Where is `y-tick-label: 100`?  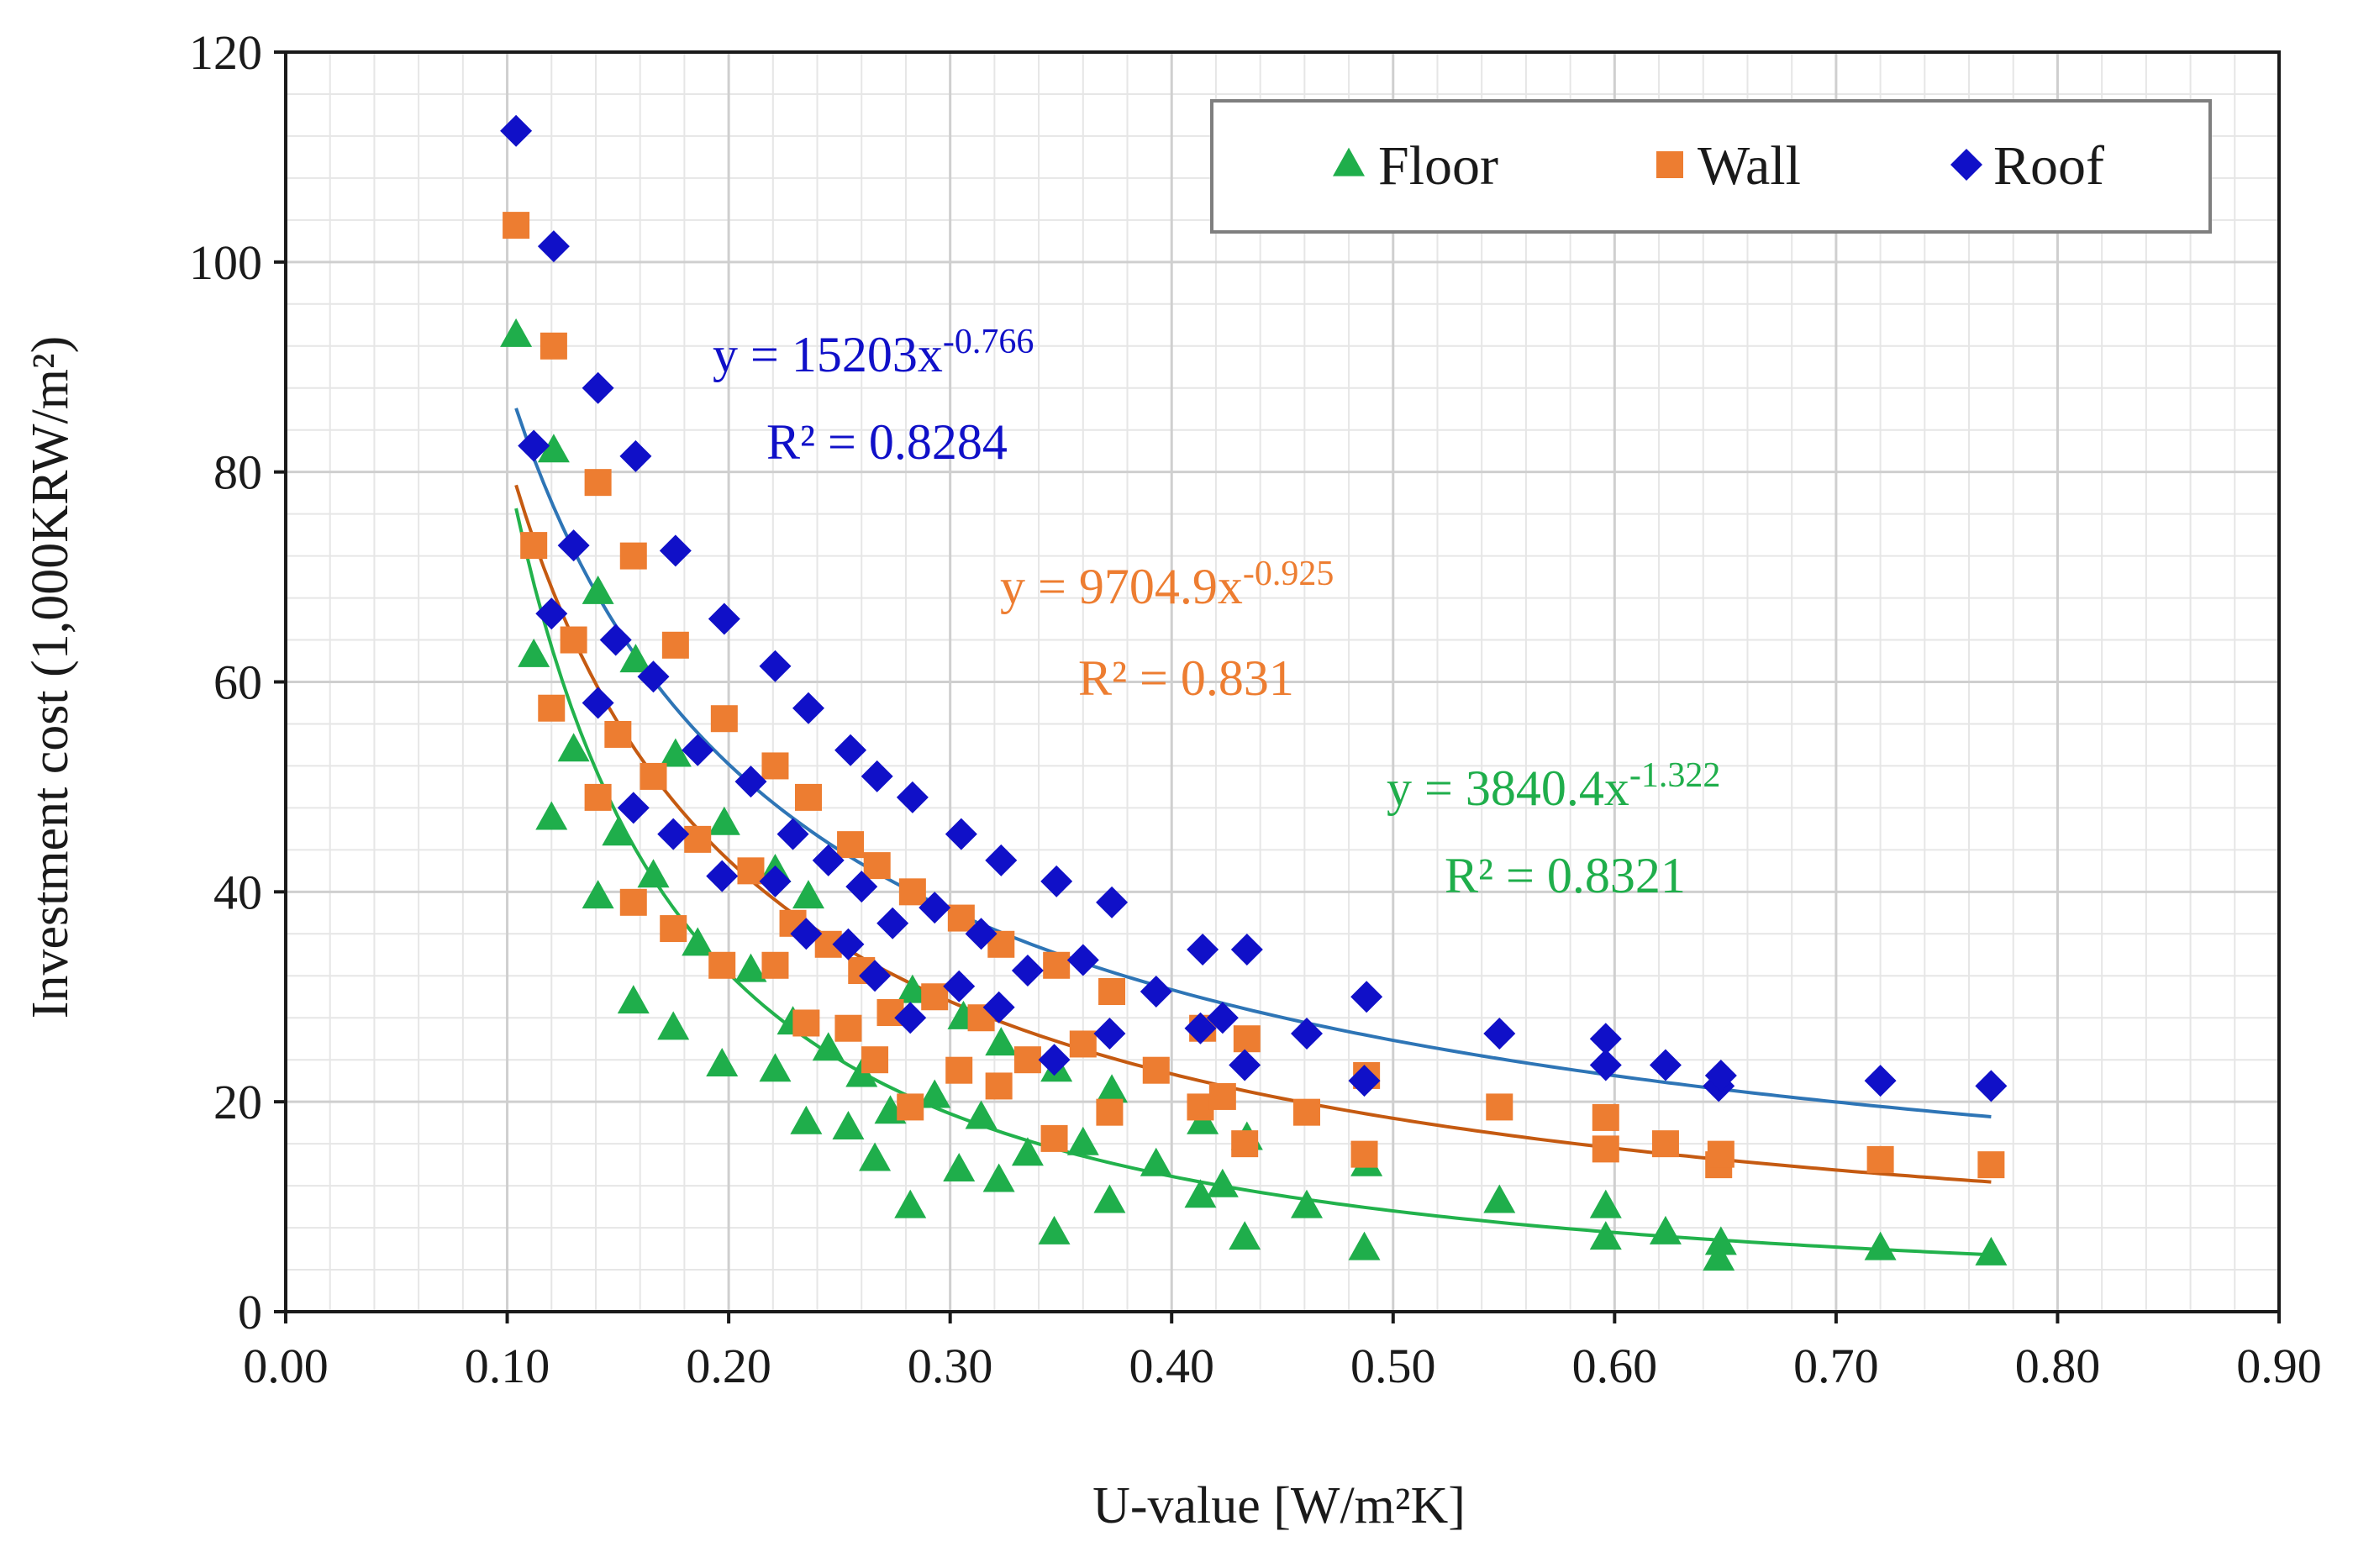
y-tick-label: 100 is located at coordinates (225, 263).